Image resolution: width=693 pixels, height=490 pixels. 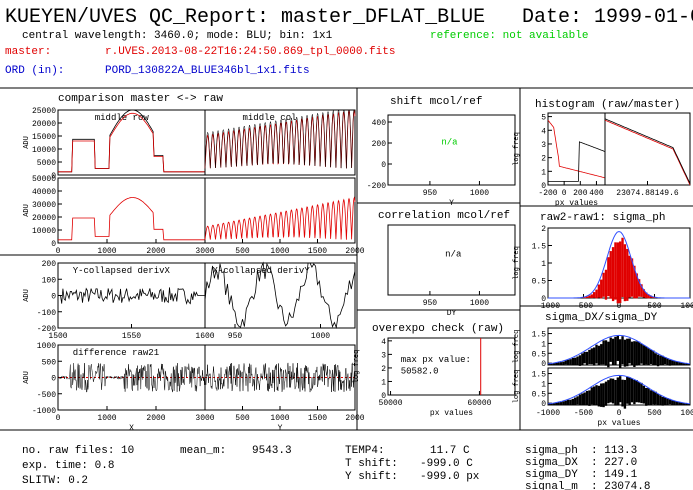 What do you see at coordinates (451, 150) in the screenshot?
I see `plot-frame` at bounding box center [451, 150].